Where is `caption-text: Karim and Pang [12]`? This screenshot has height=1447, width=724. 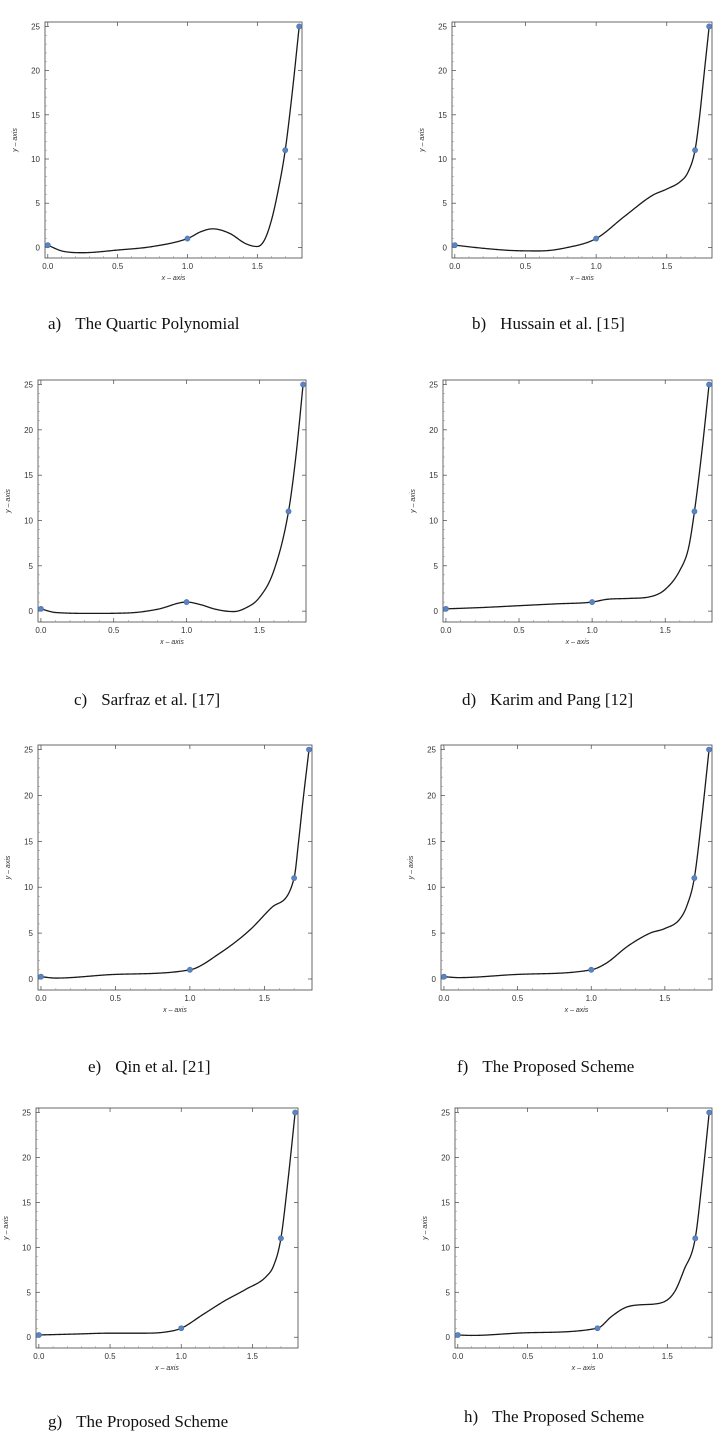
caption-text: Karim and Pang [12] is located at coordinates (562, 699).